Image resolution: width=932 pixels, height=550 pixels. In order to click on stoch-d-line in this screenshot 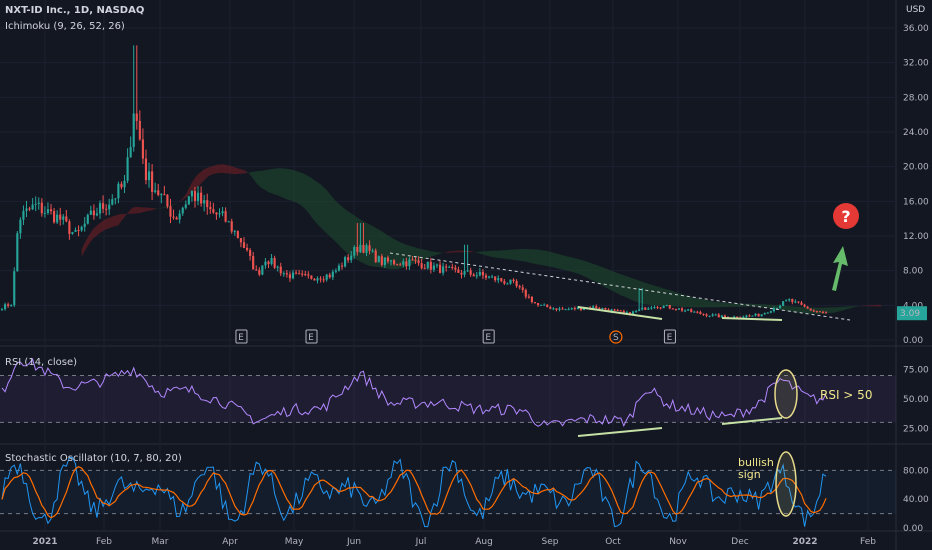, I will do `click(414, 492)`.